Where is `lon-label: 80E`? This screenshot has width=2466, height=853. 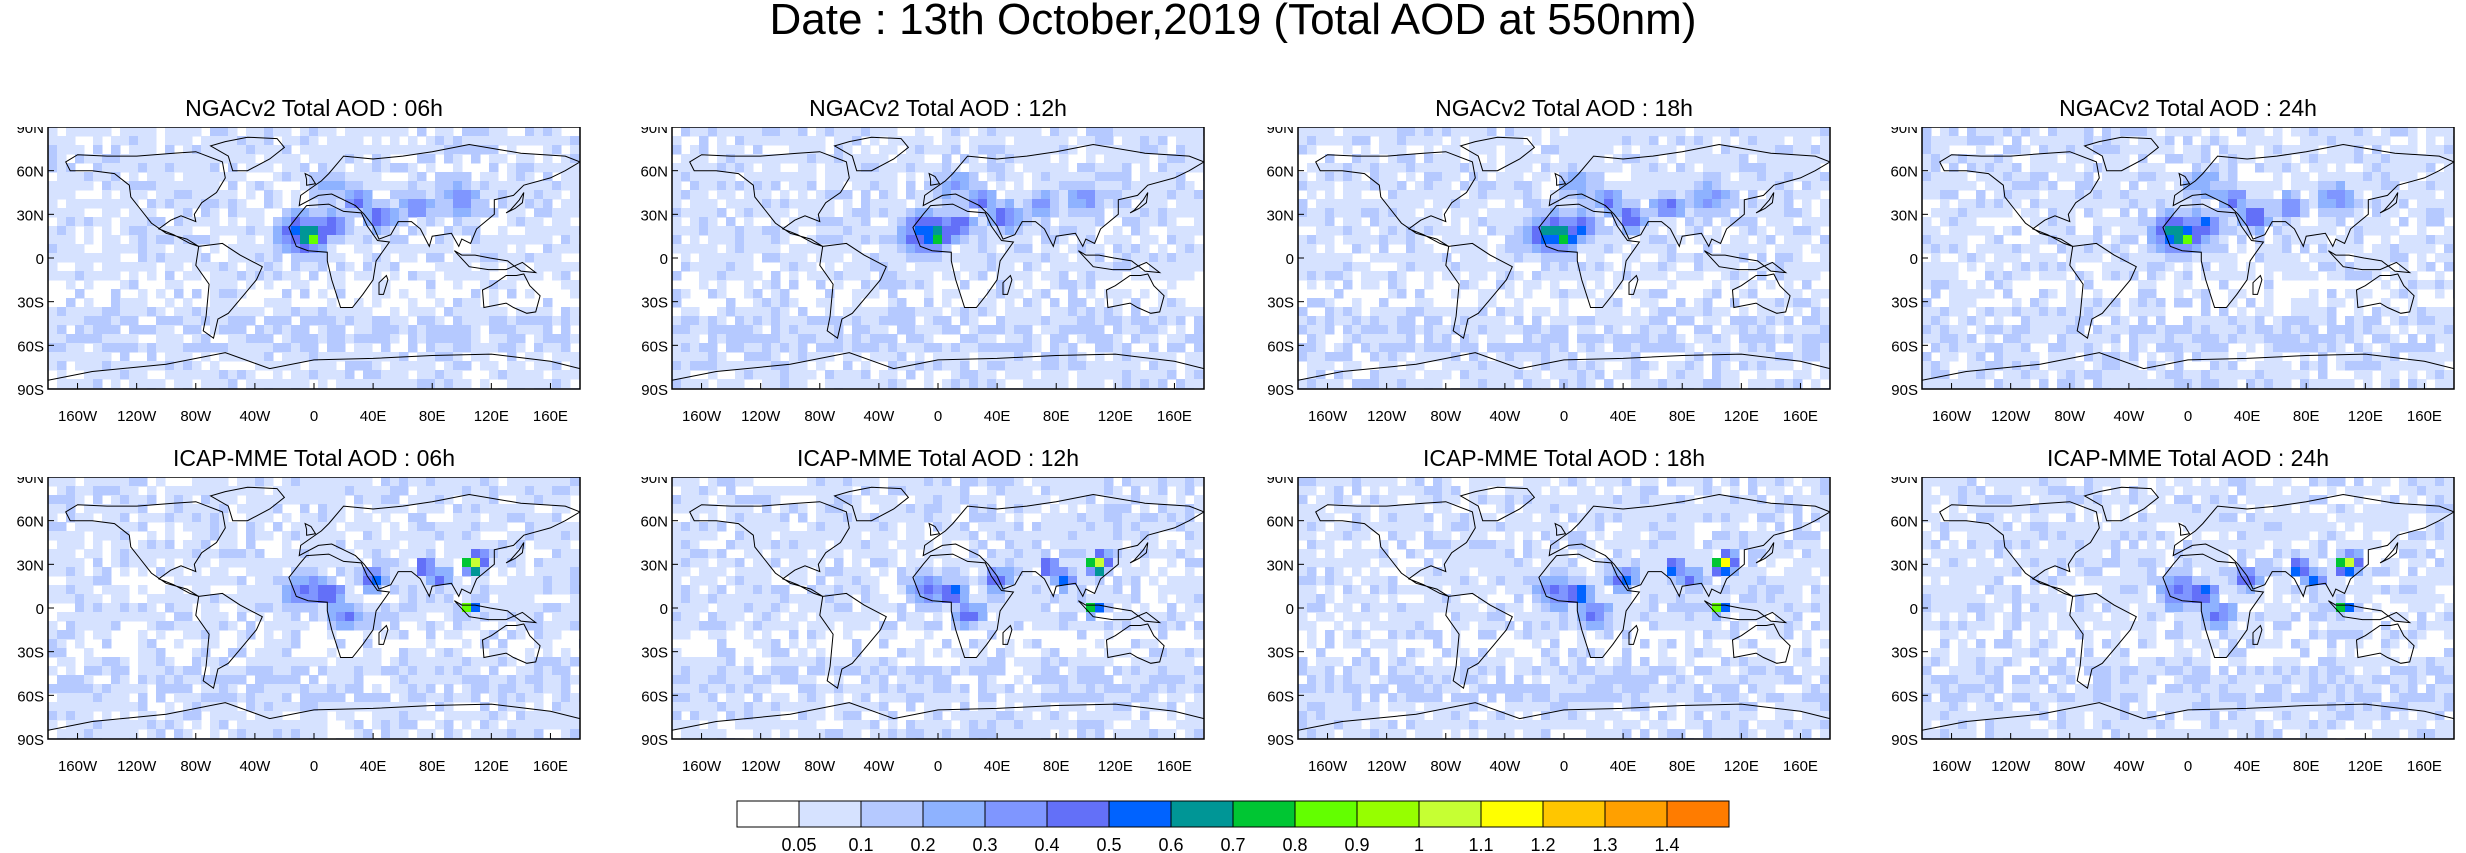 lon-label: 80E is located at coordinates (432, 416).